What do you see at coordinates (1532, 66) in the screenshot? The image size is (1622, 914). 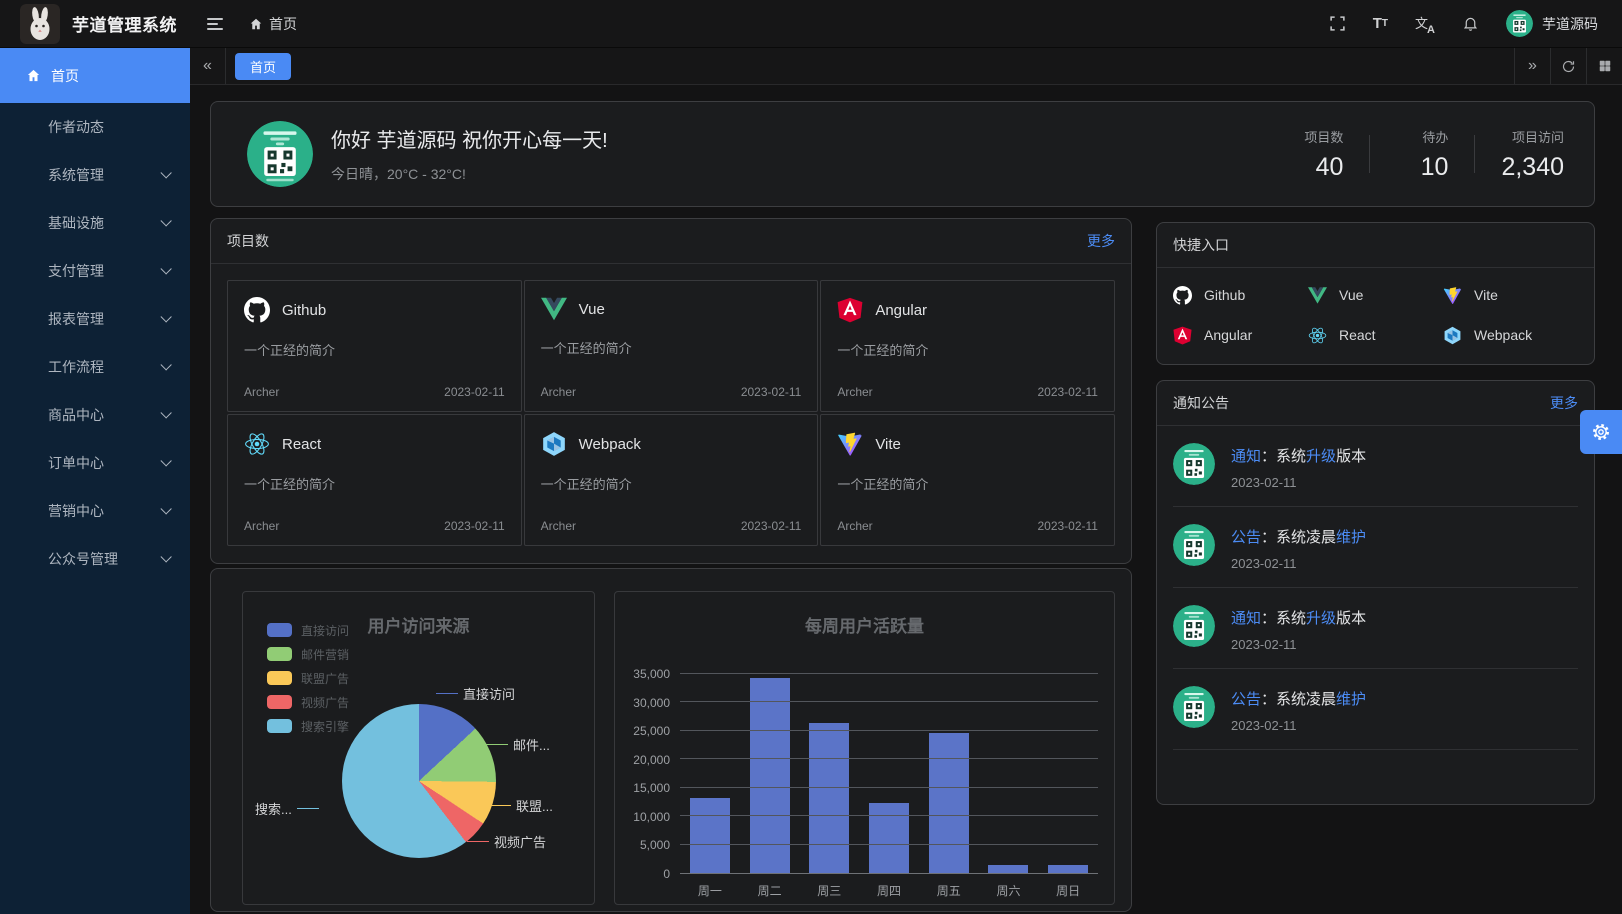 I see `tabs-scroll-right-icon: »` at bounding box center [1532, 66].